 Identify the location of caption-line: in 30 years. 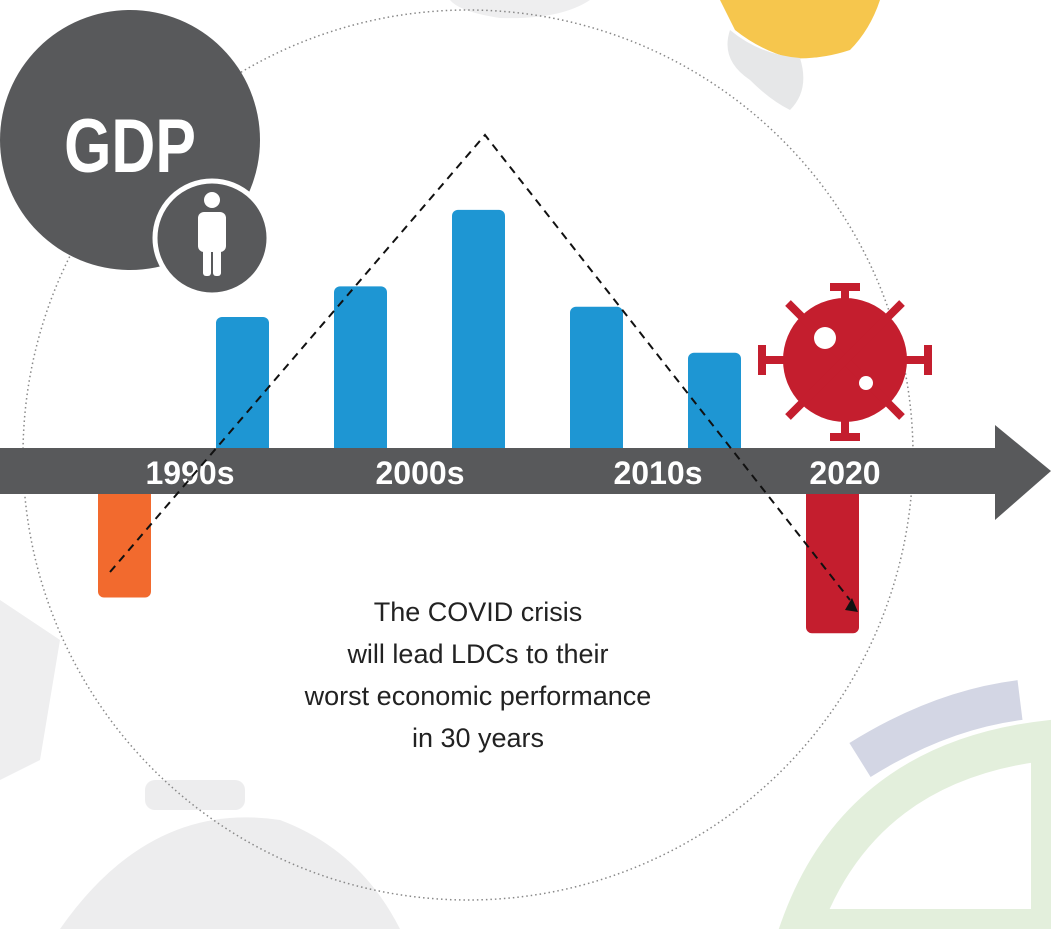
(478, 738).